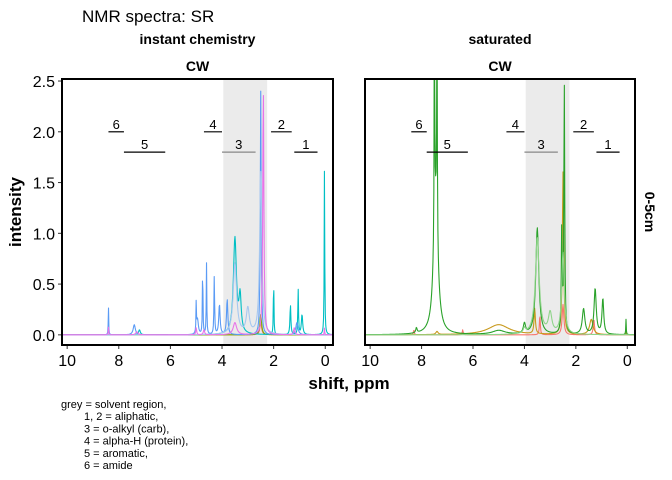 The height and width of the screenshot is (480, 672). What do you see at coordinates (198, 39) in the screenshot?
I see `panel-strip-top: instant chemistry` at bounding box center [198, 39].